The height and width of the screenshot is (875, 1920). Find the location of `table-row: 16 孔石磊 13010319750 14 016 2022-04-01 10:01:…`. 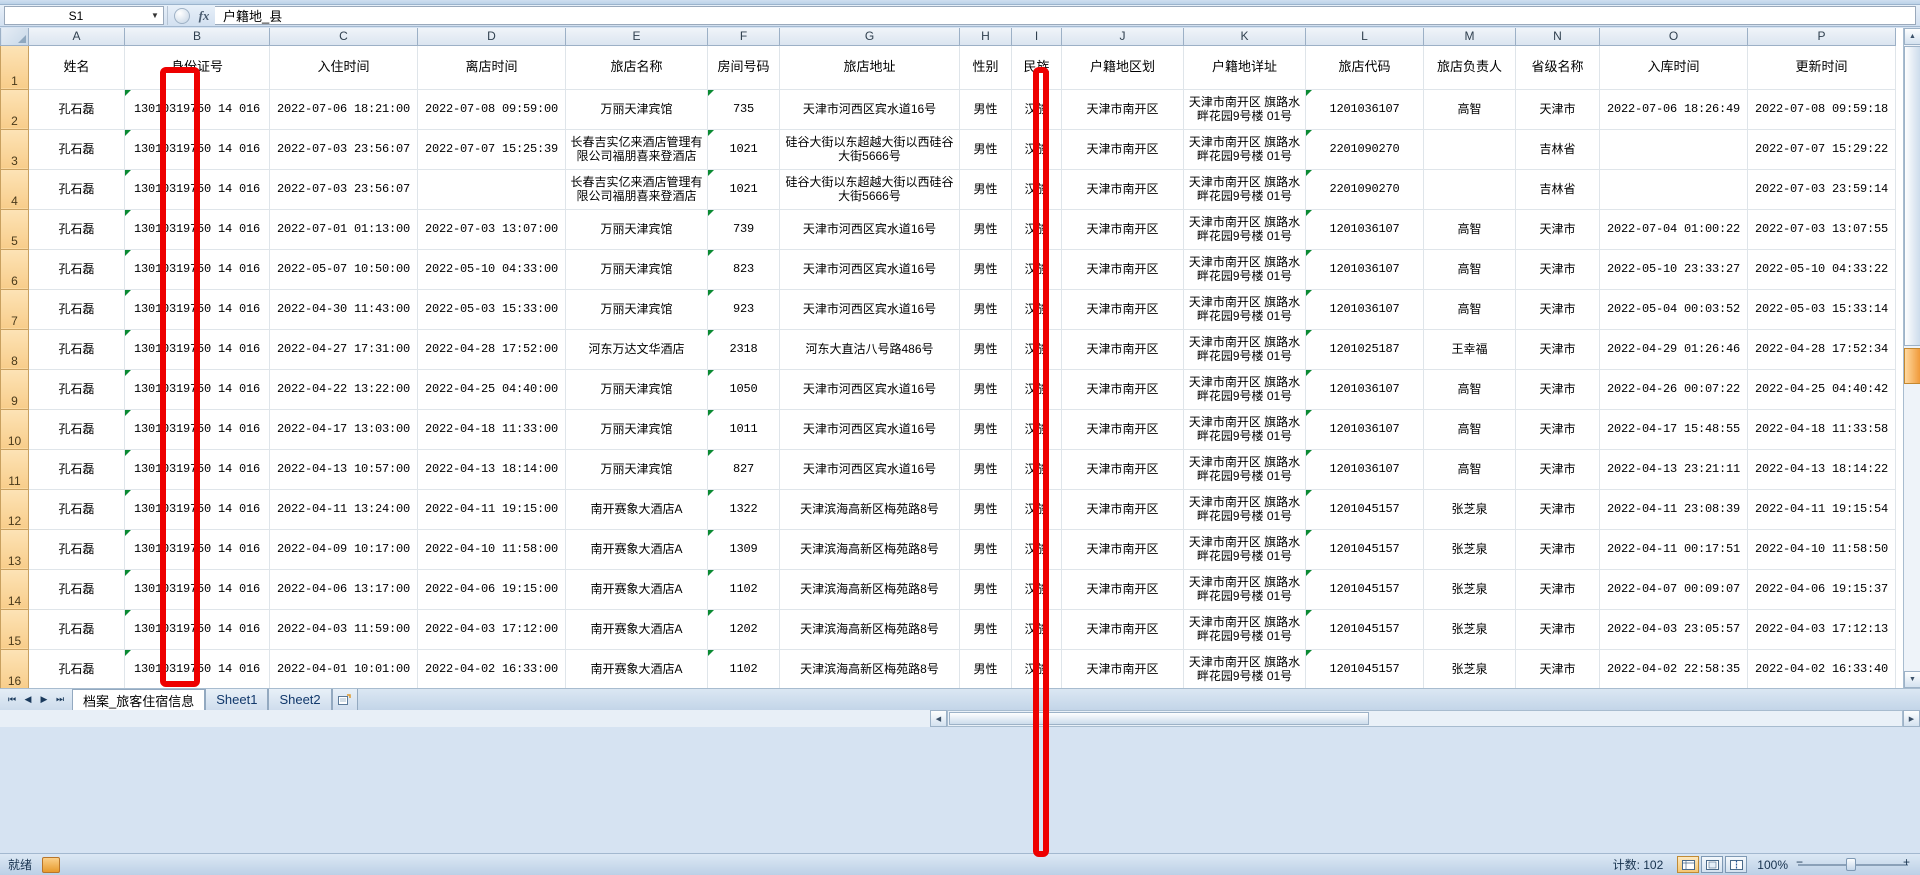

table-row: 16 孔石磊 13010319750 14 016 2022-04-01 10:01:… is located at coordinates (948, 668).